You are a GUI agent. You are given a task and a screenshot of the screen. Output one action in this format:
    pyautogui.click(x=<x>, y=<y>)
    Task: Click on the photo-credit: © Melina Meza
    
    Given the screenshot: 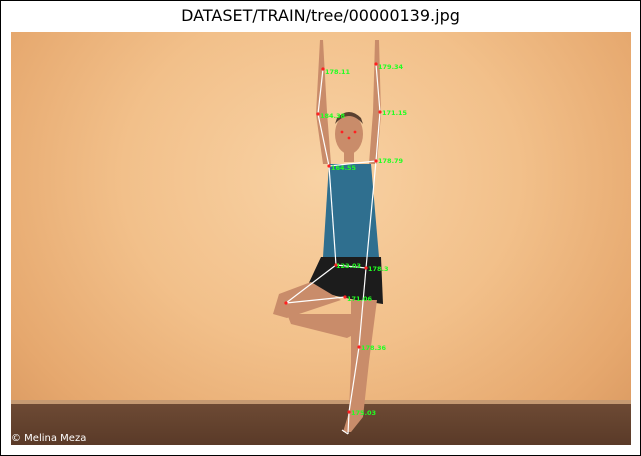 What is the action you would take?
    pyautogui.click(x=49, y=438)
    